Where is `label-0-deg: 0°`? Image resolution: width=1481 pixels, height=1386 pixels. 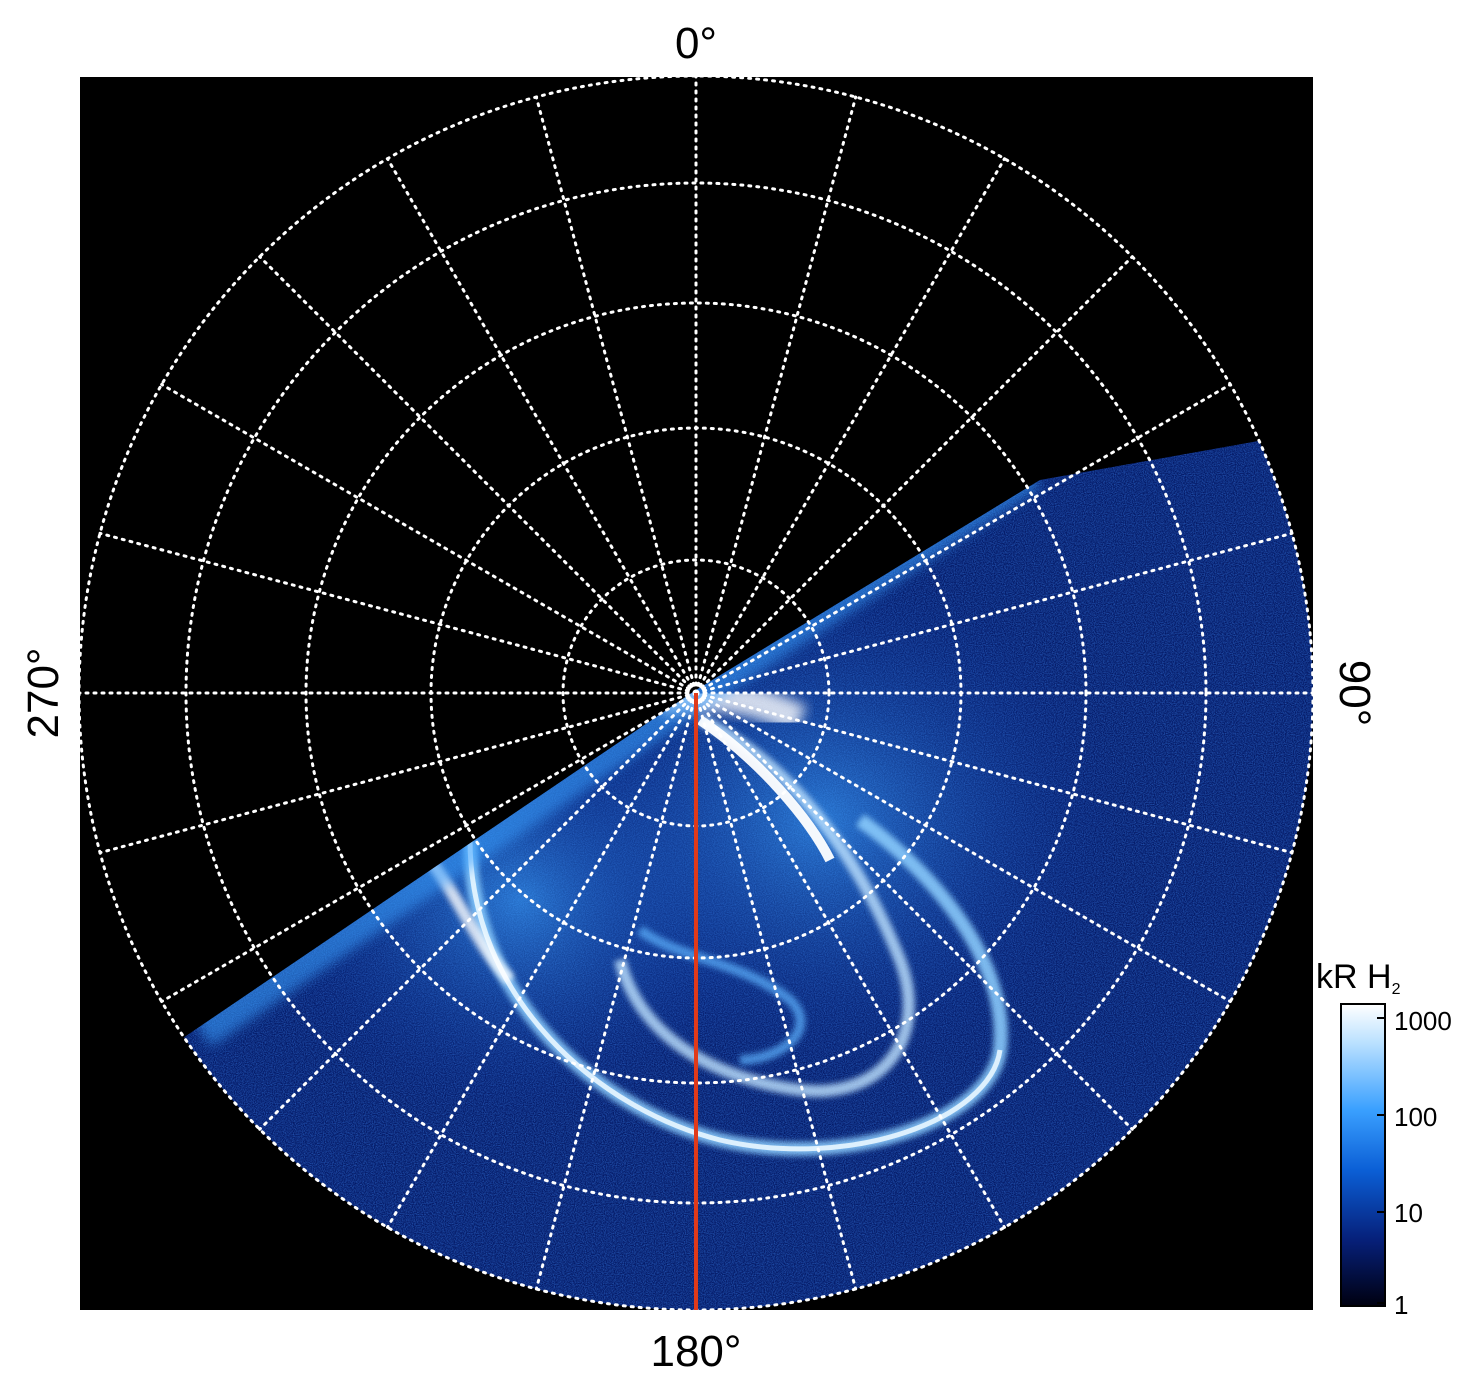 label-0-deg: 0° is located at coordinates (696, 43).